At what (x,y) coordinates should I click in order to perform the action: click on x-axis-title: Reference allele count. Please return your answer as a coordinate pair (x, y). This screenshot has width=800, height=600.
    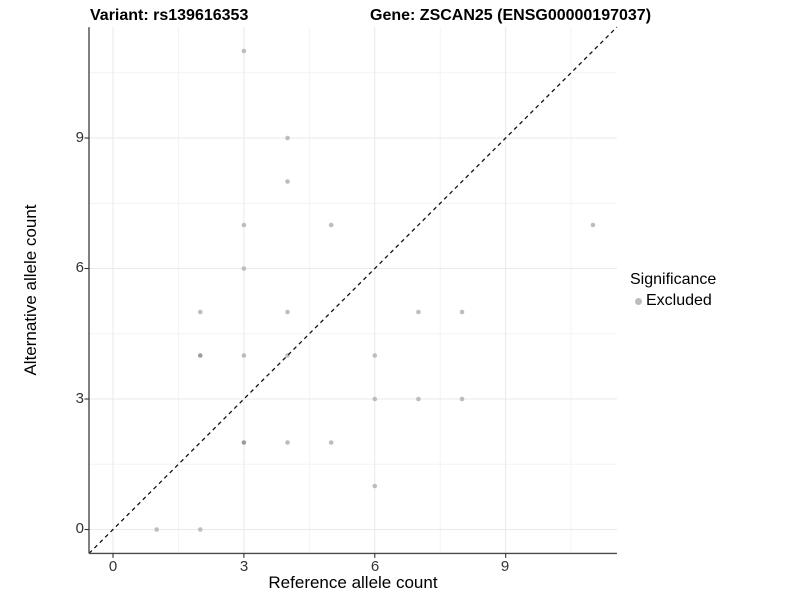
    Looking at the image, I should click on (353, 582).